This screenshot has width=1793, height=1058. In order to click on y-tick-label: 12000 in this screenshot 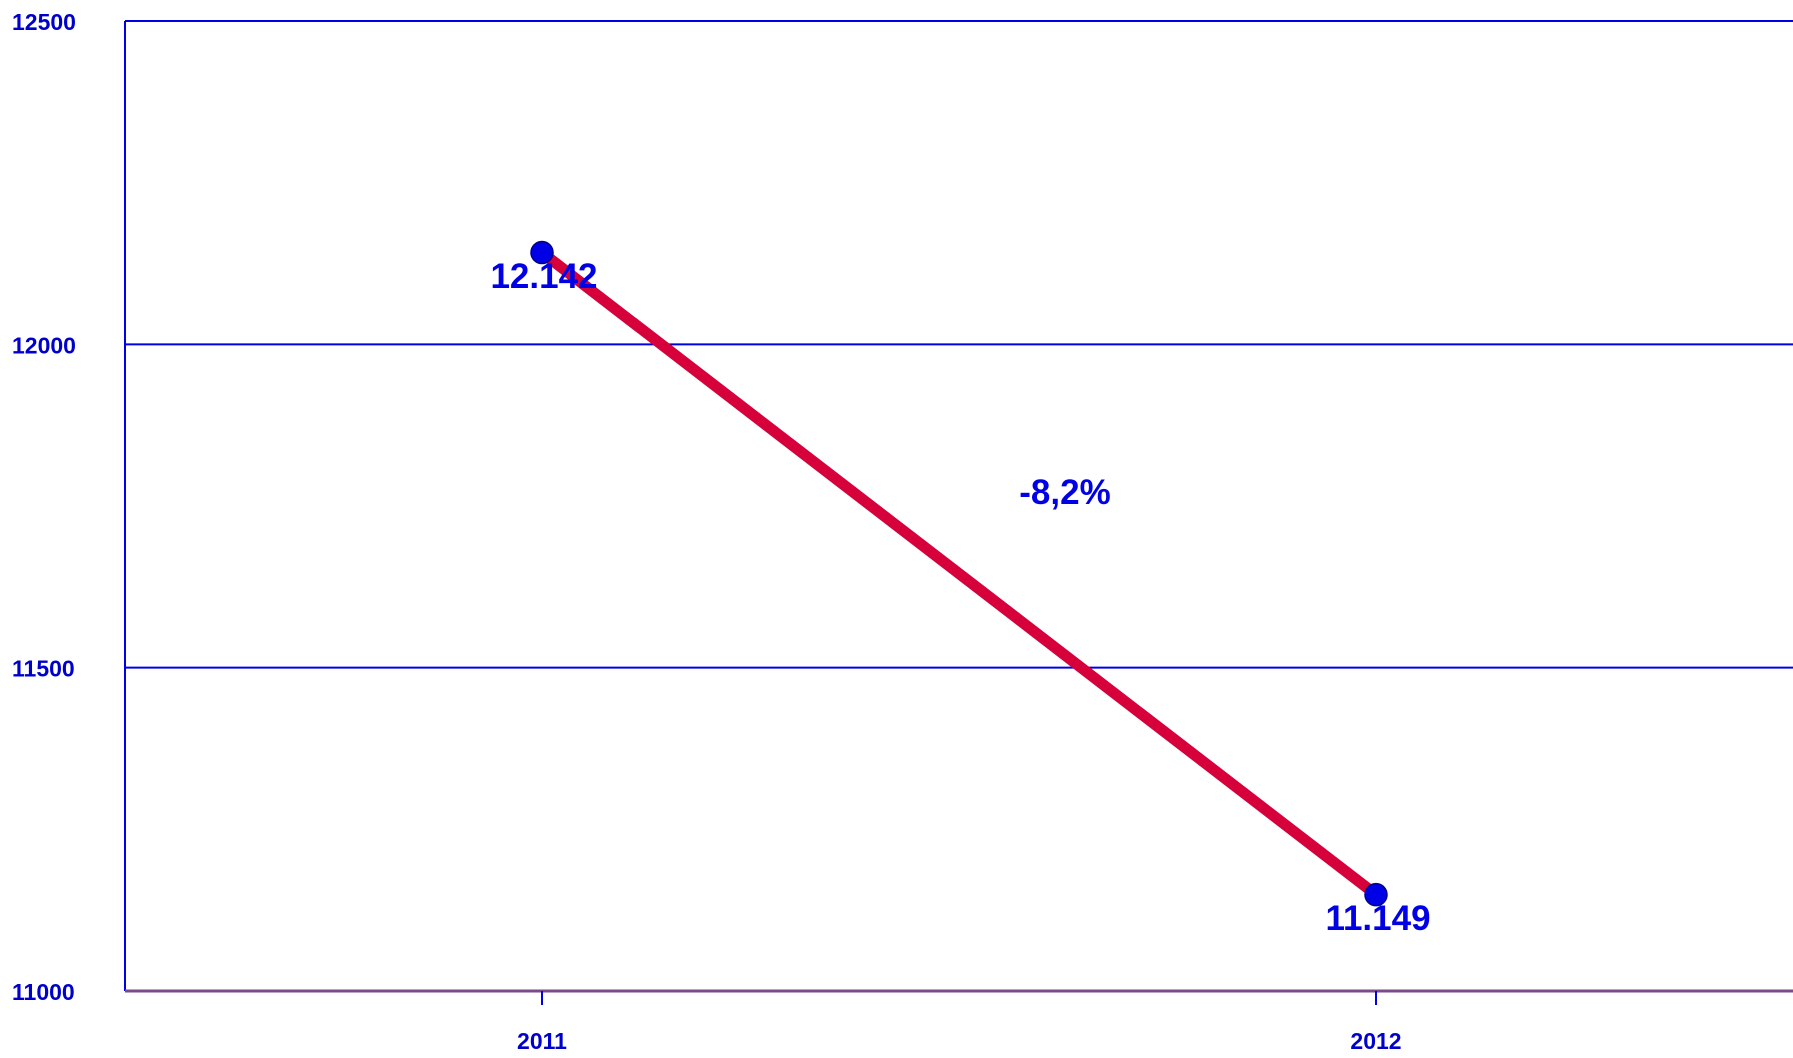, I will do `click(44, 345)`.